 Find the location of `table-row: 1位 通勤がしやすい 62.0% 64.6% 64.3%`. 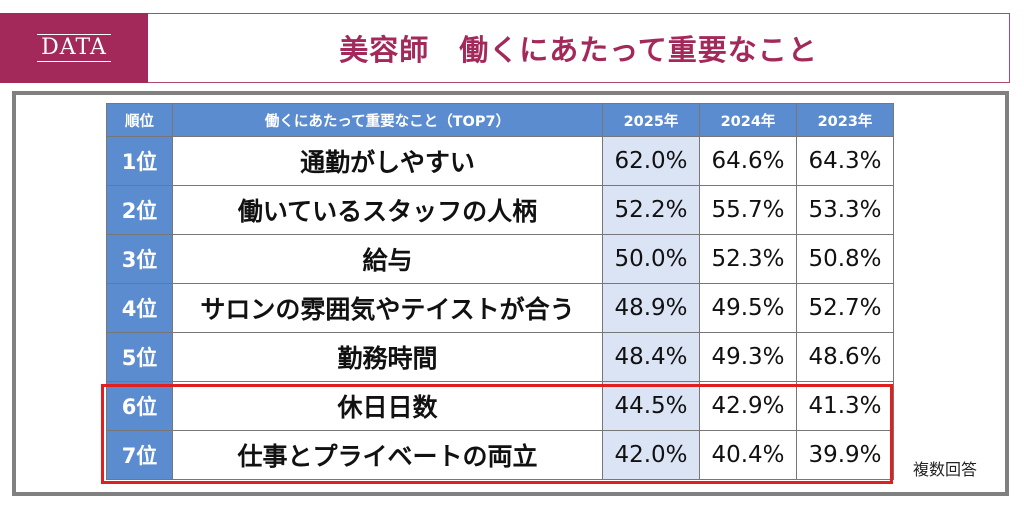

table-row: 1位 通勤がしやすい 62.0% 64.6% 64.3% is located at coordinates (500, 161).